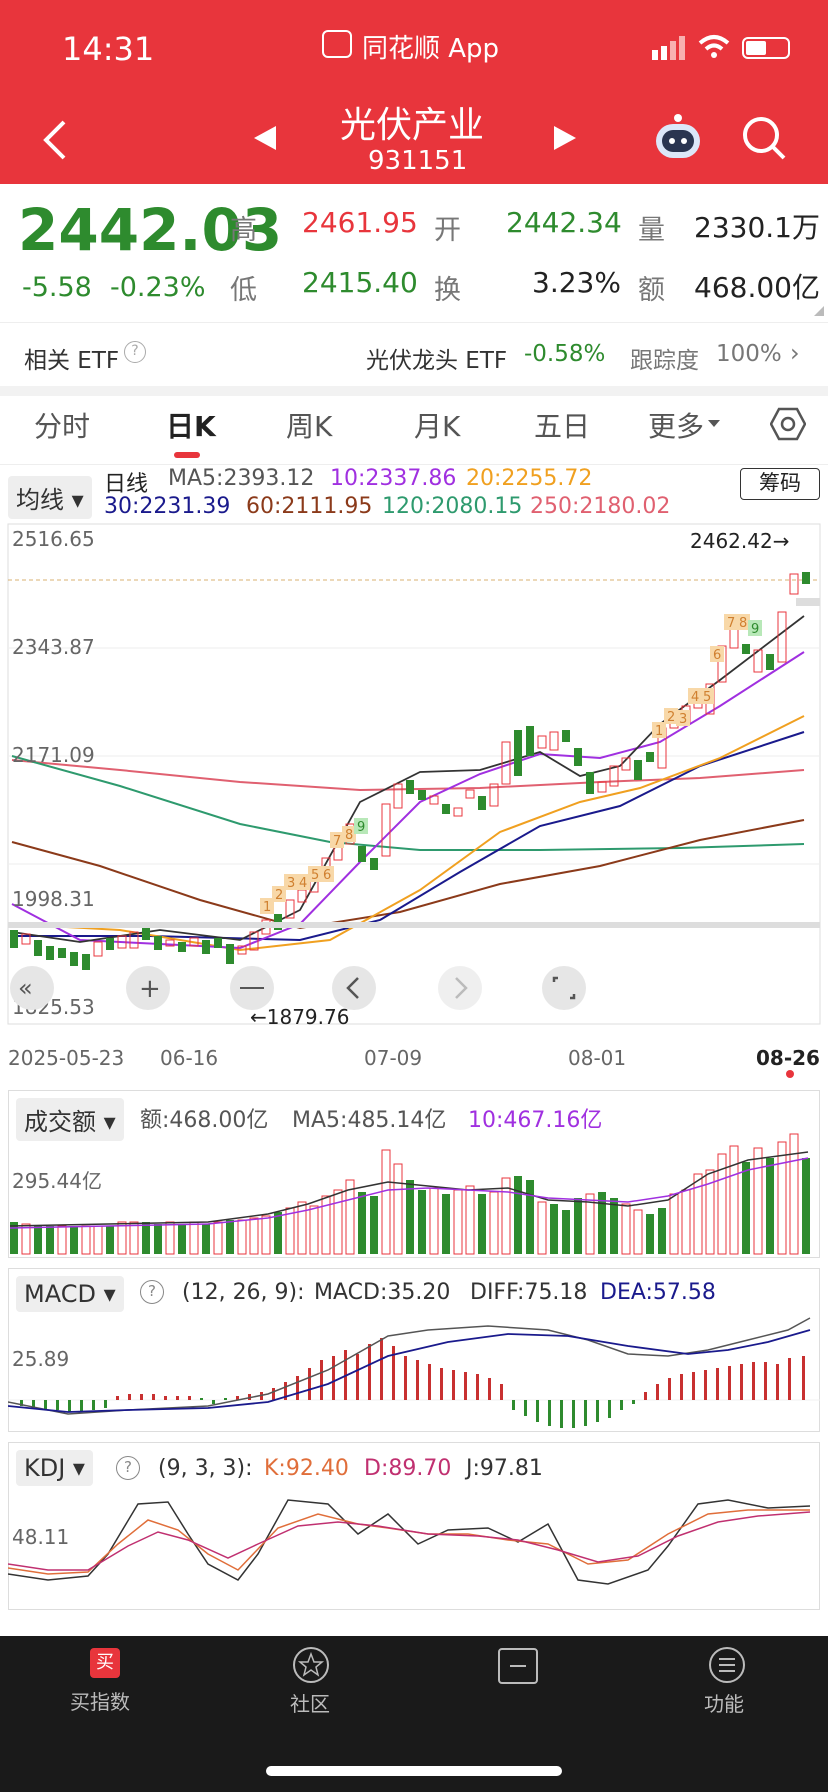 The height and width of the screenshot is (1792, 828). What do you see at coordinates (53, 539) in the screenshot?
I see `y-label-1: 2516.65` at bounding box center [53, 539].